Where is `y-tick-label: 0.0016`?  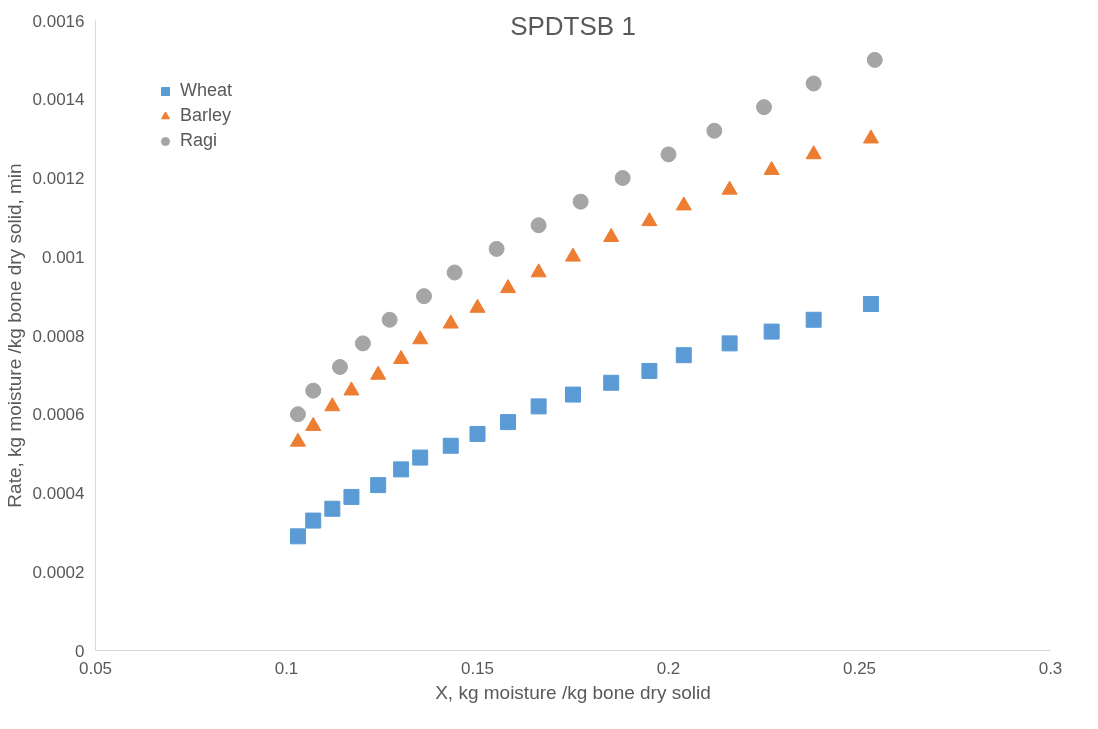
y-tick-label: 0.0016 is located at coordinates (58, 21).